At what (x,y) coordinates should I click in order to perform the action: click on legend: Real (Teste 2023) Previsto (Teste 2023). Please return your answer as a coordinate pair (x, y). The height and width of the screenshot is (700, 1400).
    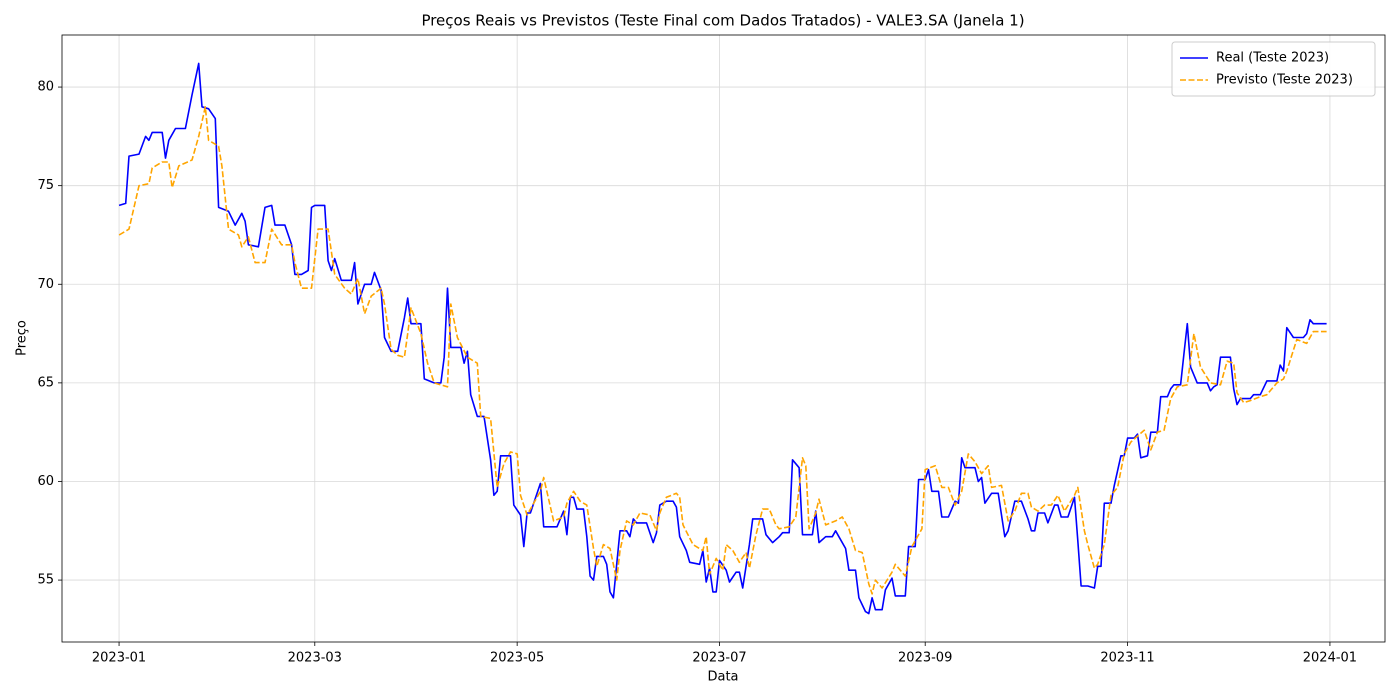
    Looking at the image, I should click on (1273, 69).